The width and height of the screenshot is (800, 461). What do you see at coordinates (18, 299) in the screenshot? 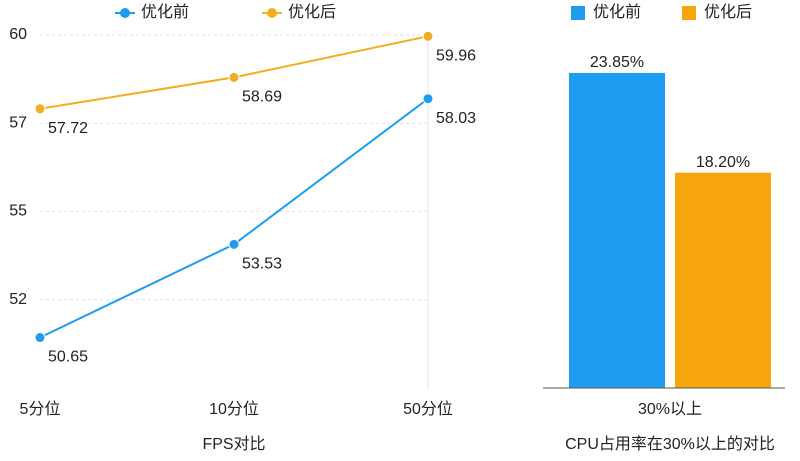
I see `y-tick-label: 52` at bounding box center [18, 299].